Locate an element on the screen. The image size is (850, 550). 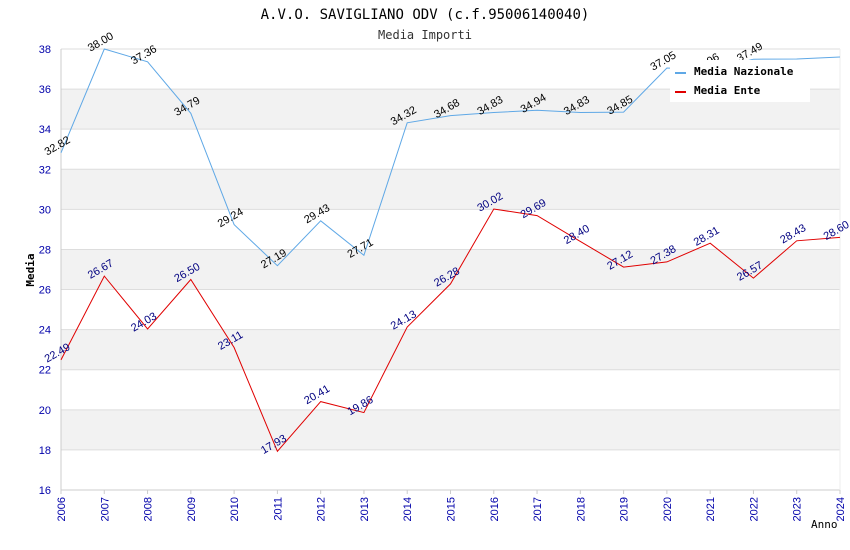
x-tick-2017: 2017 is located at coordinates (538, 509).